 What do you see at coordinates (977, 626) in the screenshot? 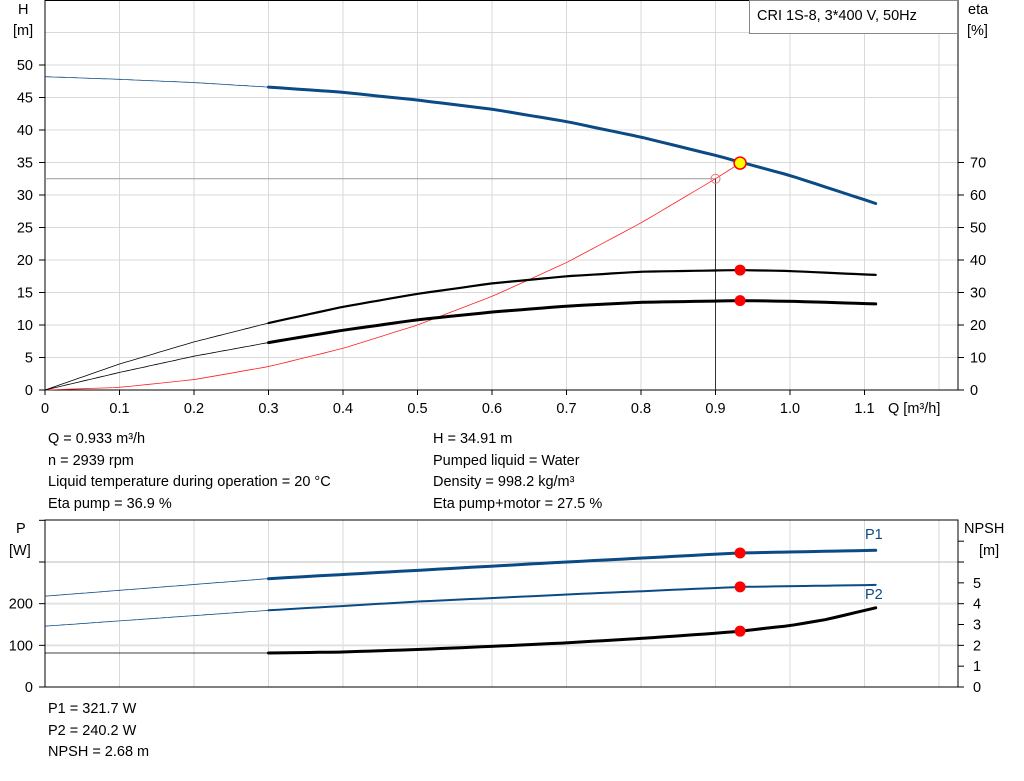
I see `npsh-tick-label: 3` at bounding box center [977, 626].